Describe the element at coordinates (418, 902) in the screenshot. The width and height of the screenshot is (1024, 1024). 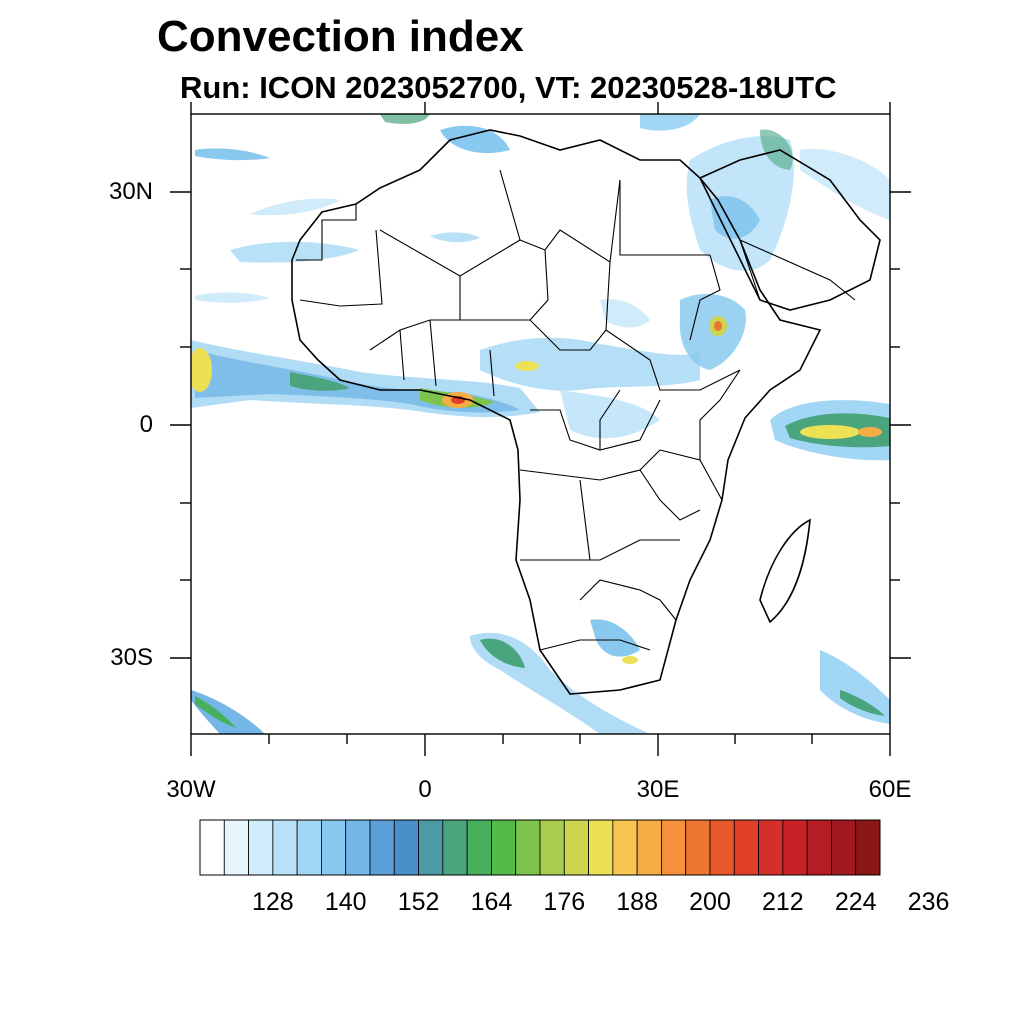
I see `colorbar-label: 152` at that location.